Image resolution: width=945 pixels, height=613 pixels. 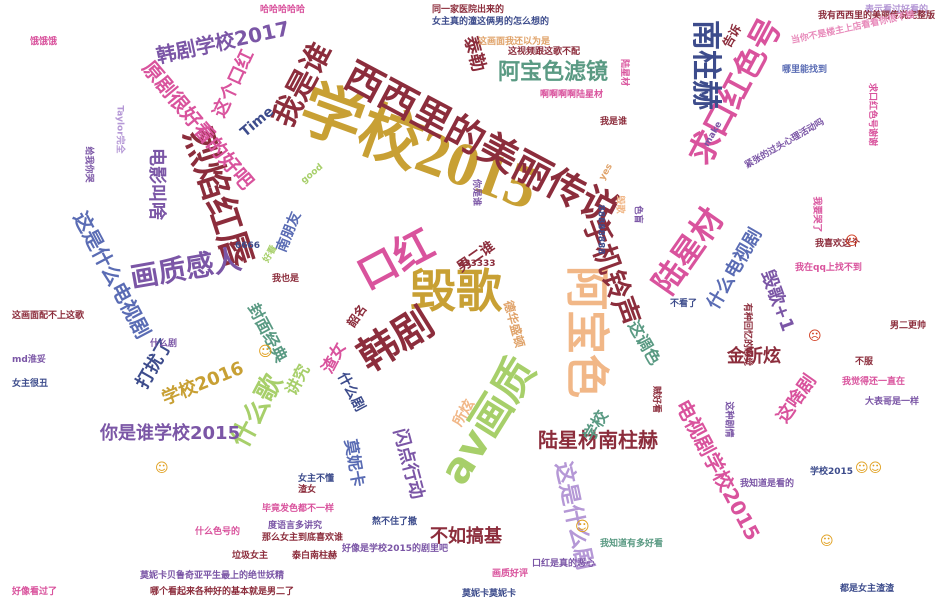 I want to click on word: 电视剧学校2015, so click(x=717, y=470).